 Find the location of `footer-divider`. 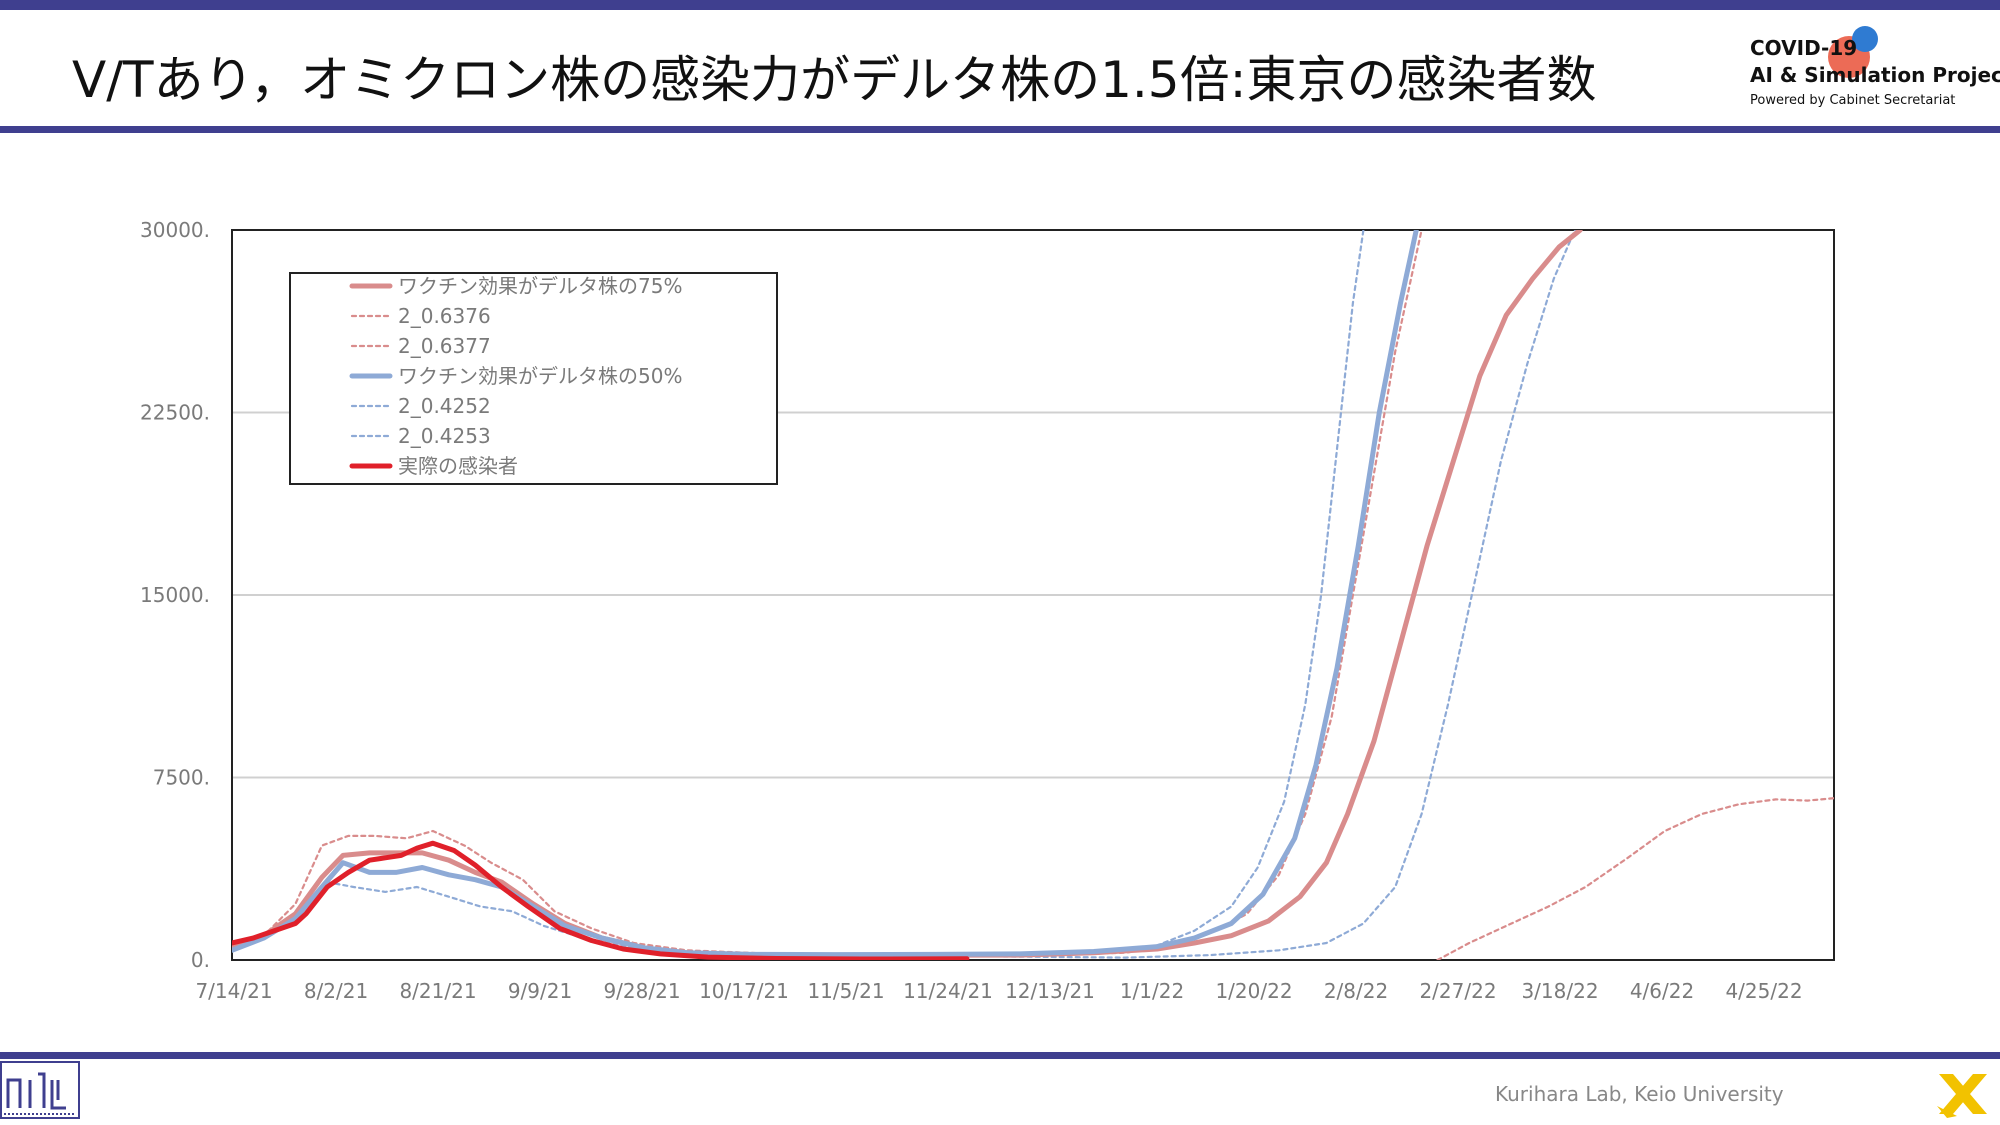

footer-divider is located at coordinates (1000, 1055).